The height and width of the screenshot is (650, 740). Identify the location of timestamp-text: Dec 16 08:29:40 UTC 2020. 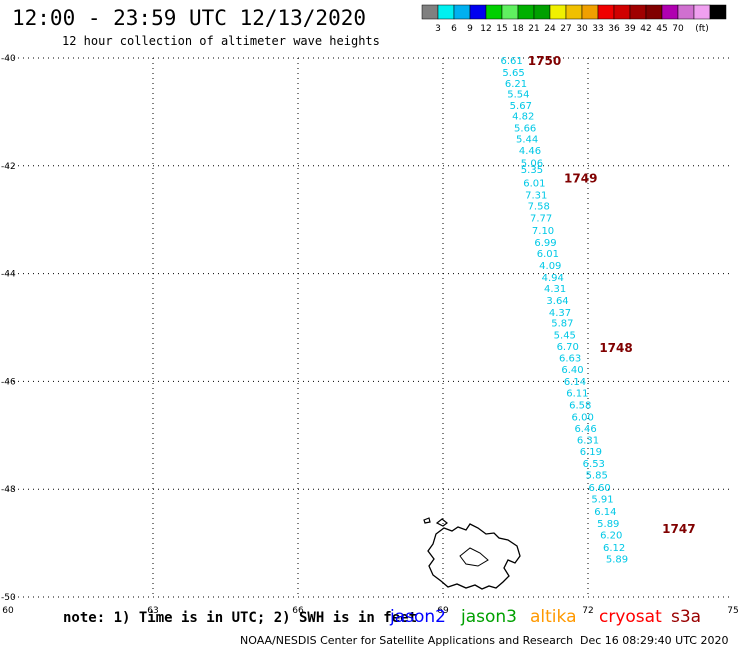
(654, 640).